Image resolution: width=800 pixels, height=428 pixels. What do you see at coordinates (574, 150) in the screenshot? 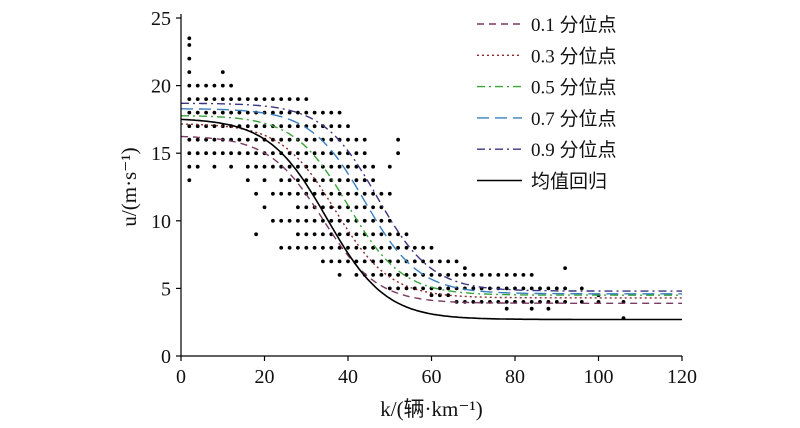
I see `legend-label-4: 0.9 分位点` at bounding box center [574, 150].